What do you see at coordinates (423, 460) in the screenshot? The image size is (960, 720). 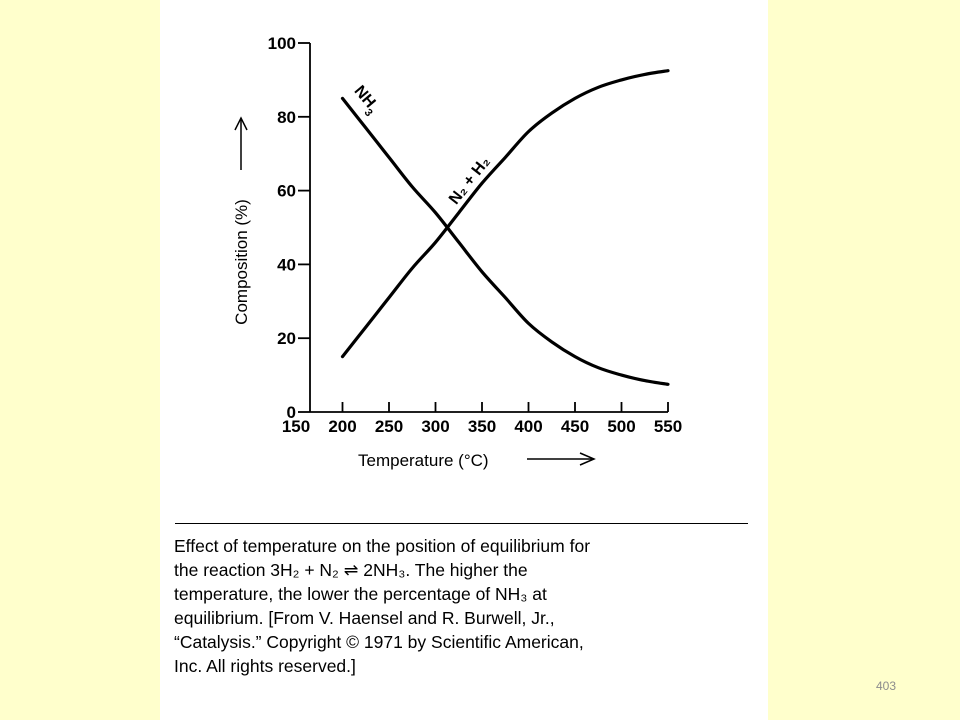 I see `x-axis-label: Temperature (°C)` at bounding box center [423, 460].